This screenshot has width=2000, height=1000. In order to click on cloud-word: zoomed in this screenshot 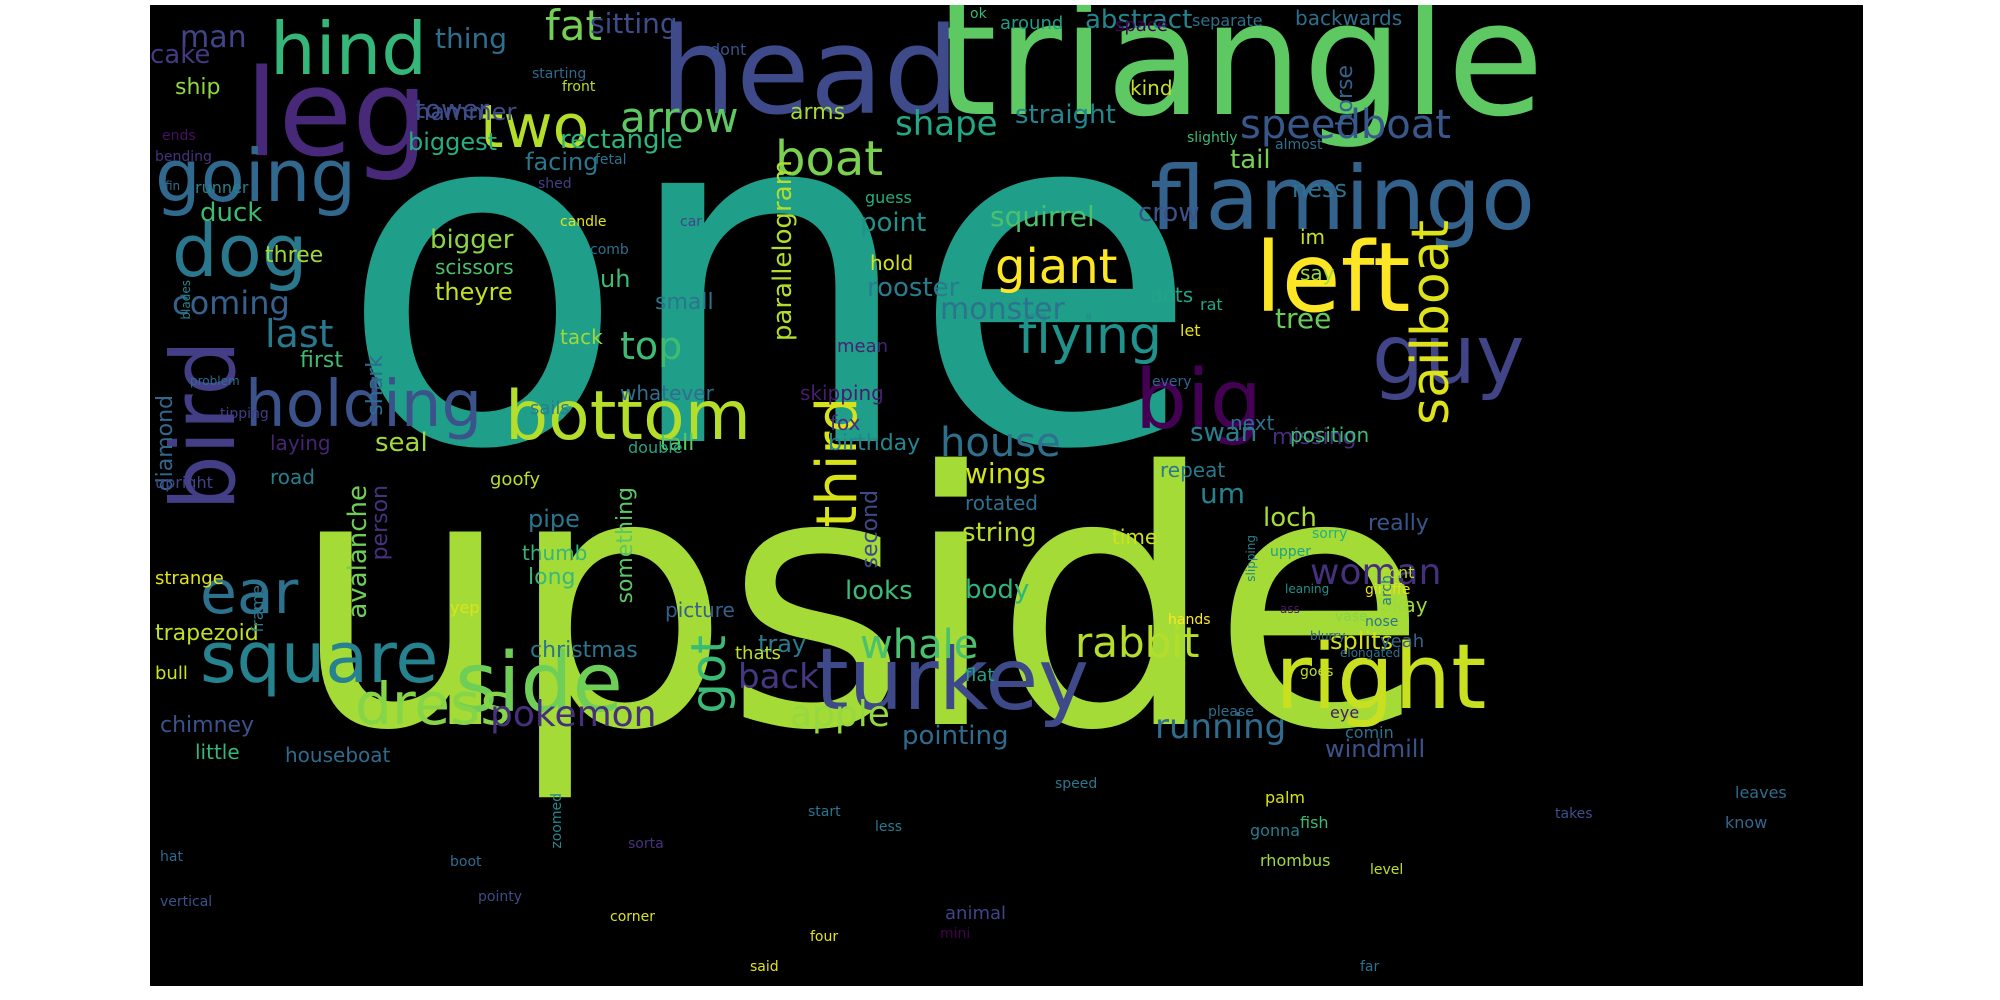, I will do `click(557, 821)`.